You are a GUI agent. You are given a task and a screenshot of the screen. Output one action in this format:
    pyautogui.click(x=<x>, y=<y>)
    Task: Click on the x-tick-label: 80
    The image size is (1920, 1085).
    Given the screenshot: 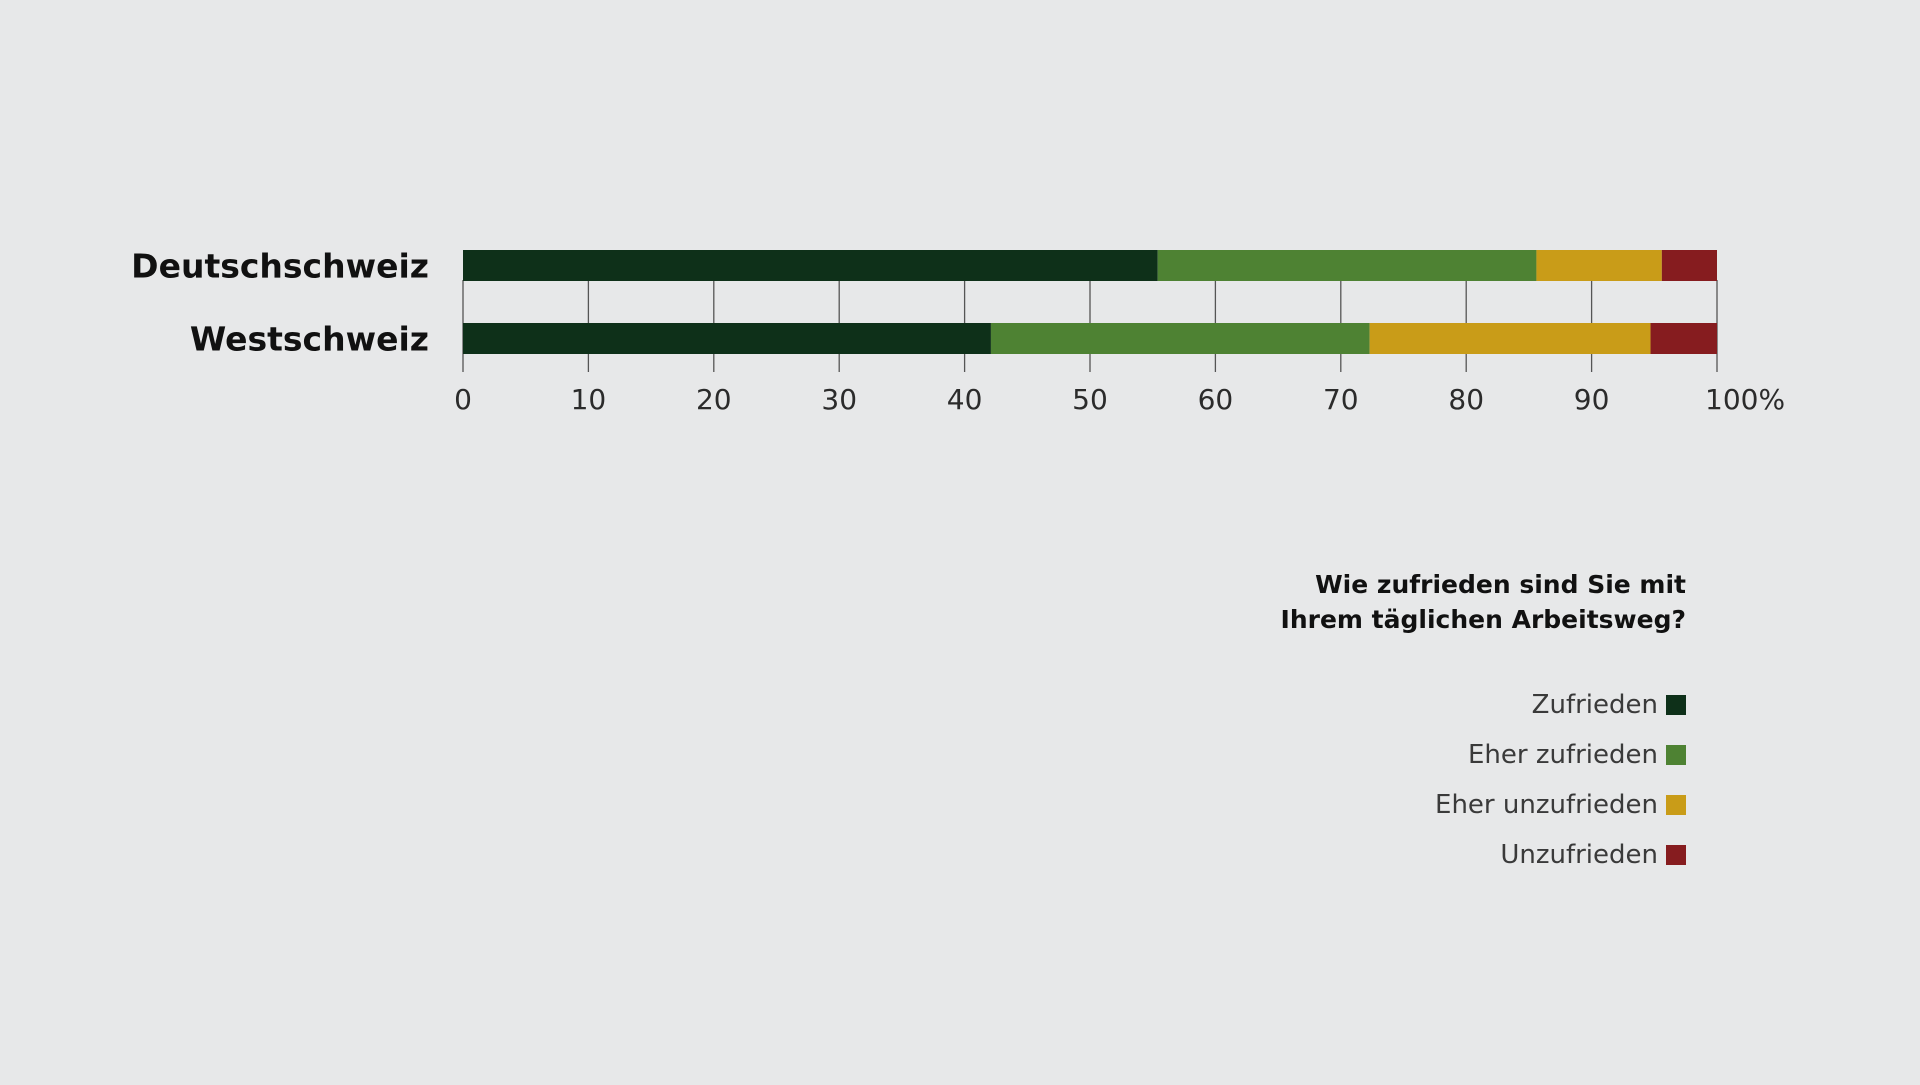 What is the action you would take?
    pyautogui.click(x=1466, y=399)
    